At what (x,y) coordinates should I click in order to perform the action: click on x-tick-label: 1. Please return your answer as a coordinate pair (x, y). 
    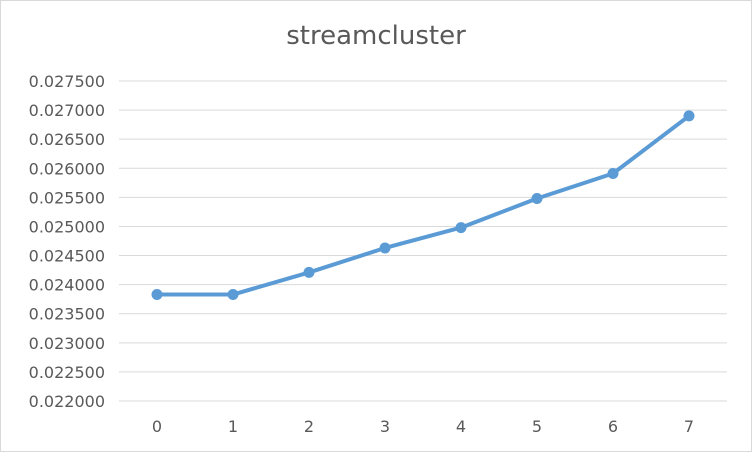
    Looking at the image, I should click on (233, 426).